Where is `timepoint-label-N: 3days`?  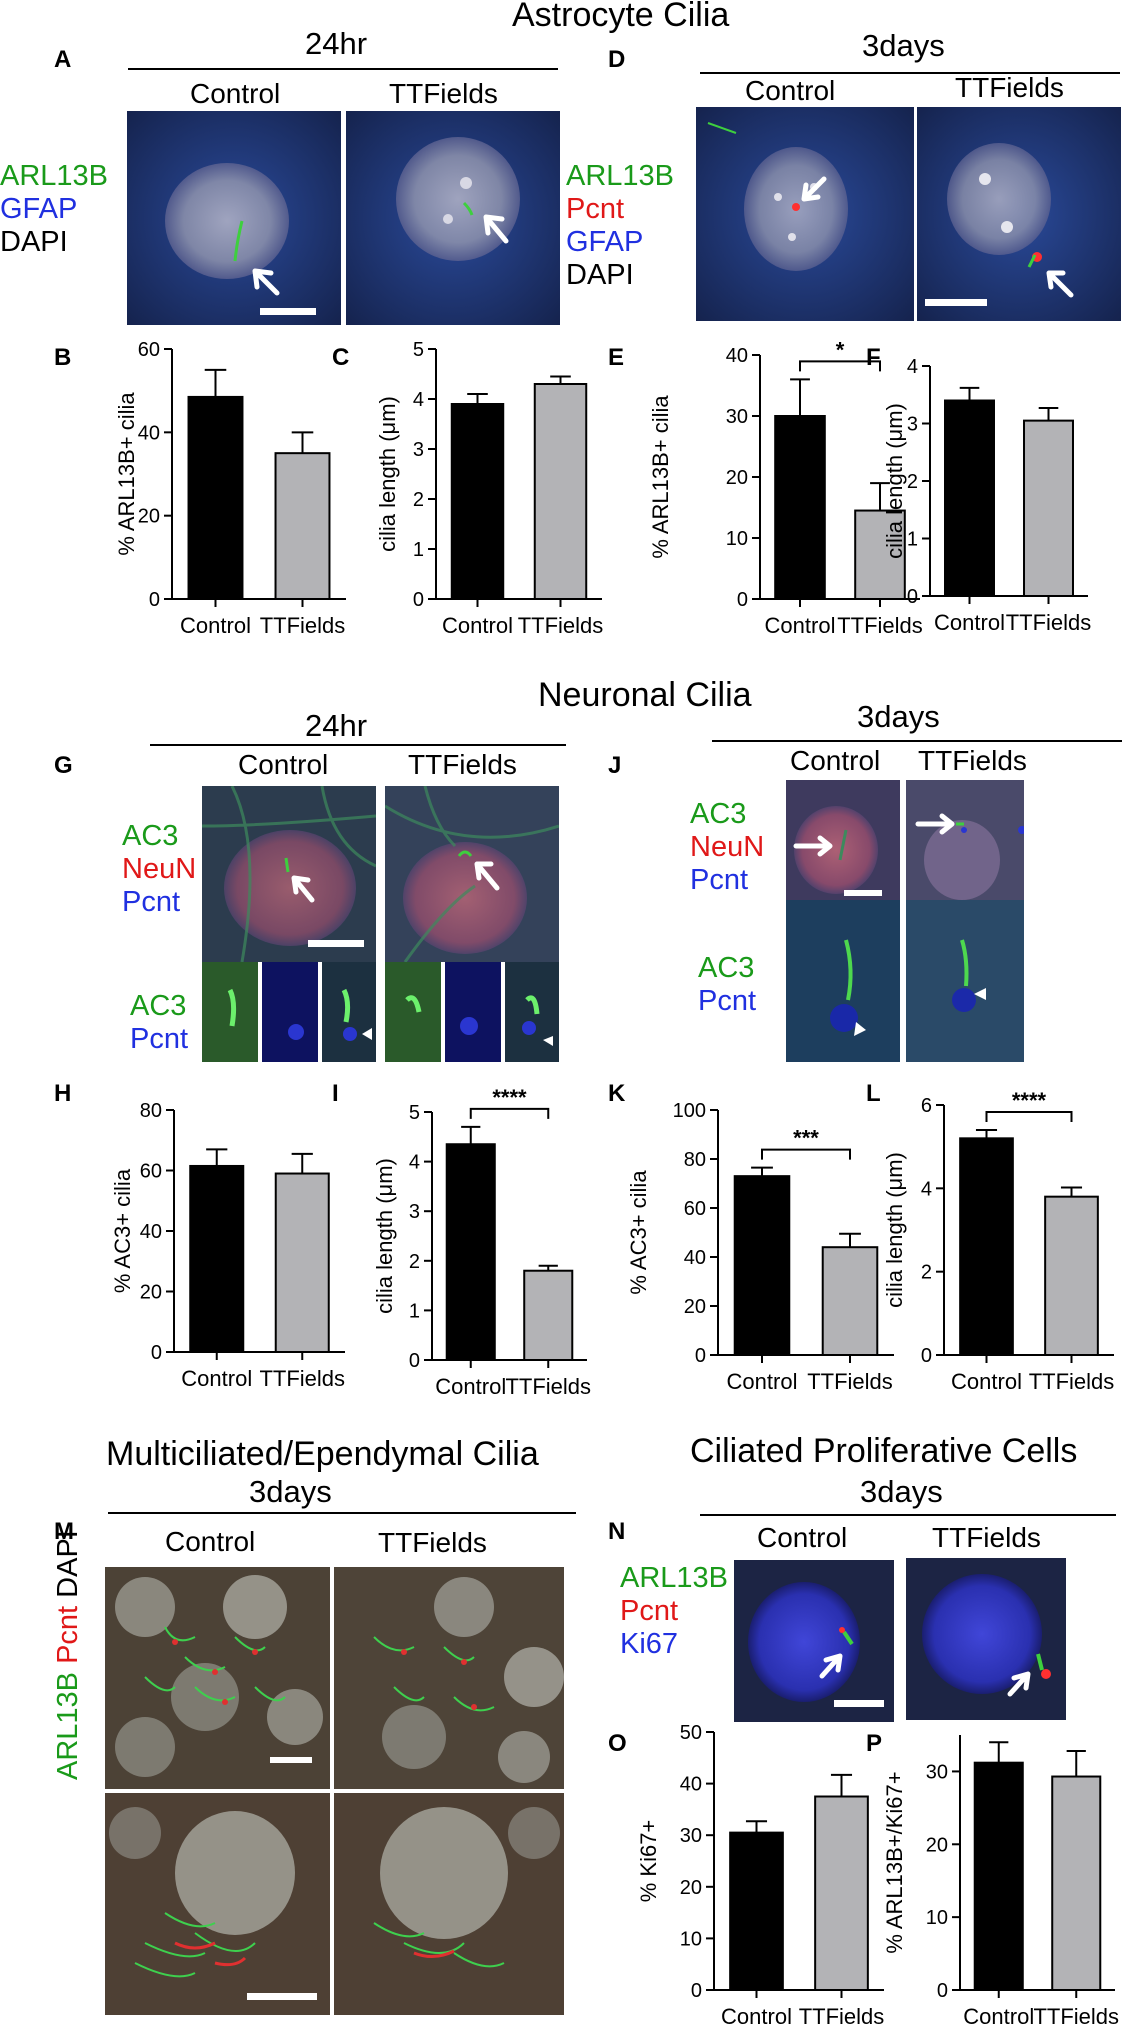 timepoint-label-N: 3days is located at coordinates (901, 1491).